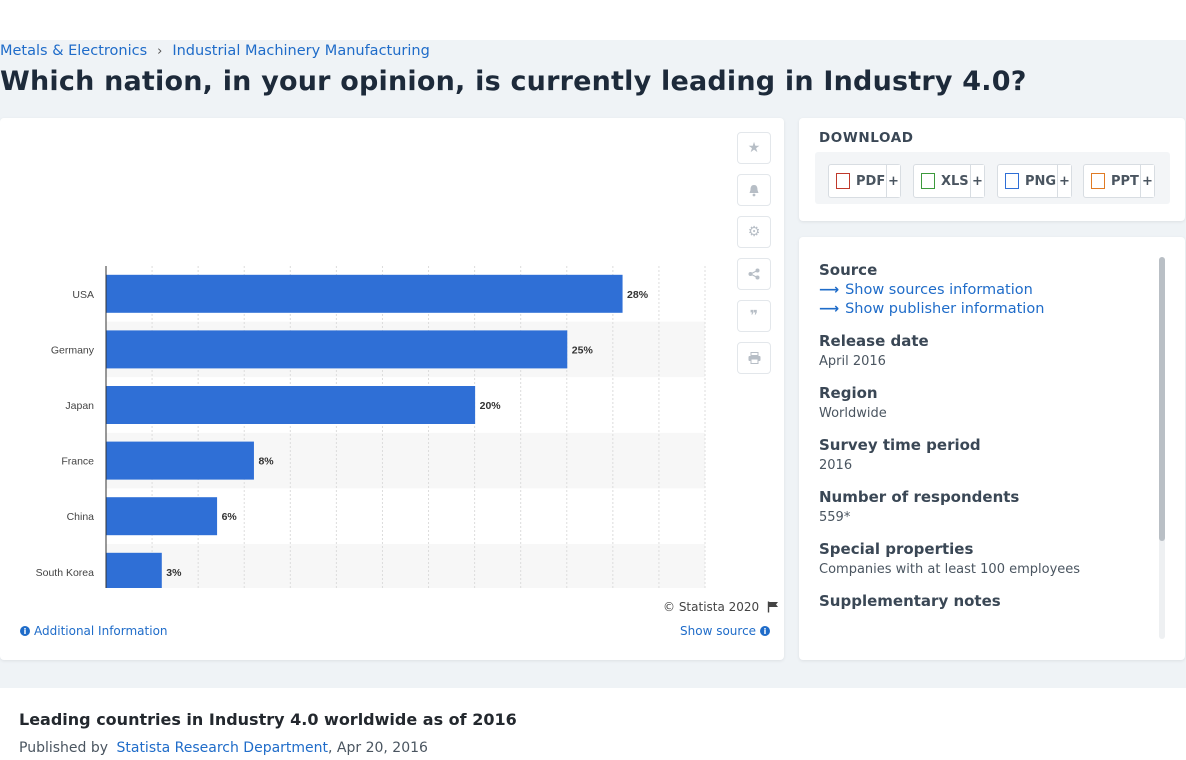 The height and width of the screenshot is (760, 1186). I want to click on category-label: Germany, so click(73, 350).